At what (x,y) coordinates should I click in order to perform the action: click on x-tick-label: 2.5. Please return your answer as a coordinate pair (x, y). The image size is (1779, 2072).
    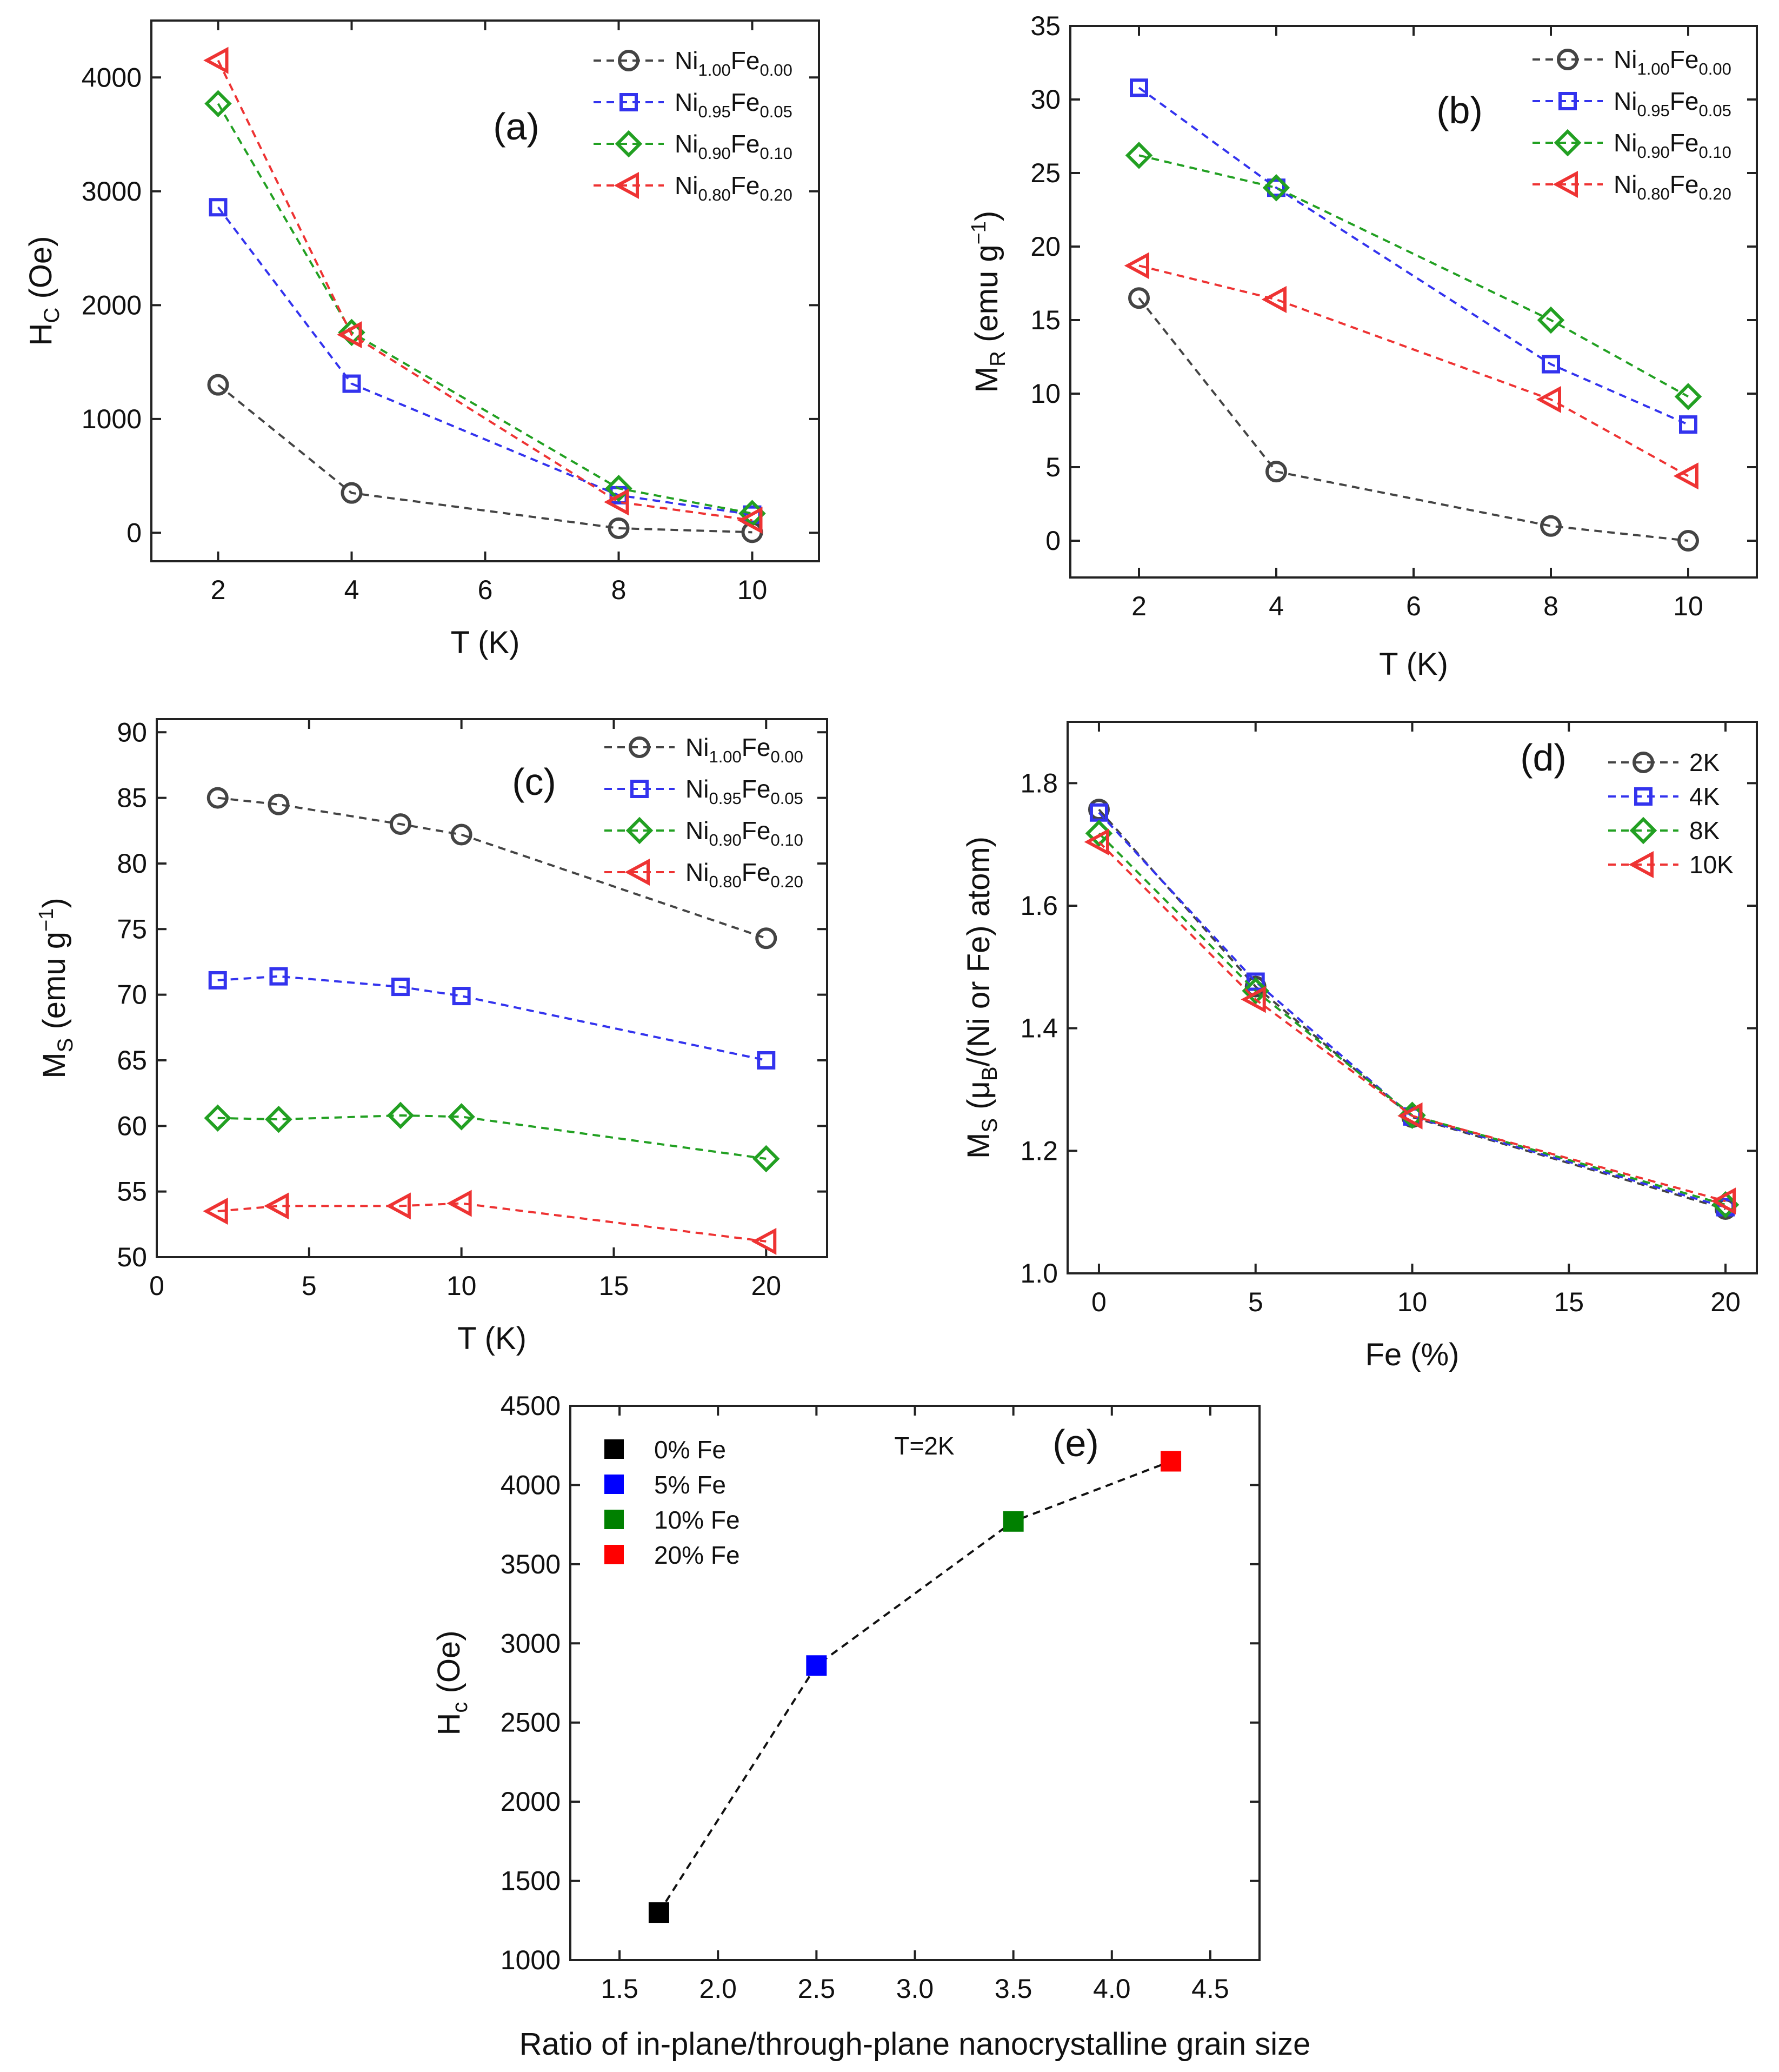
    Looking at the image, I should click on (817, 1989).